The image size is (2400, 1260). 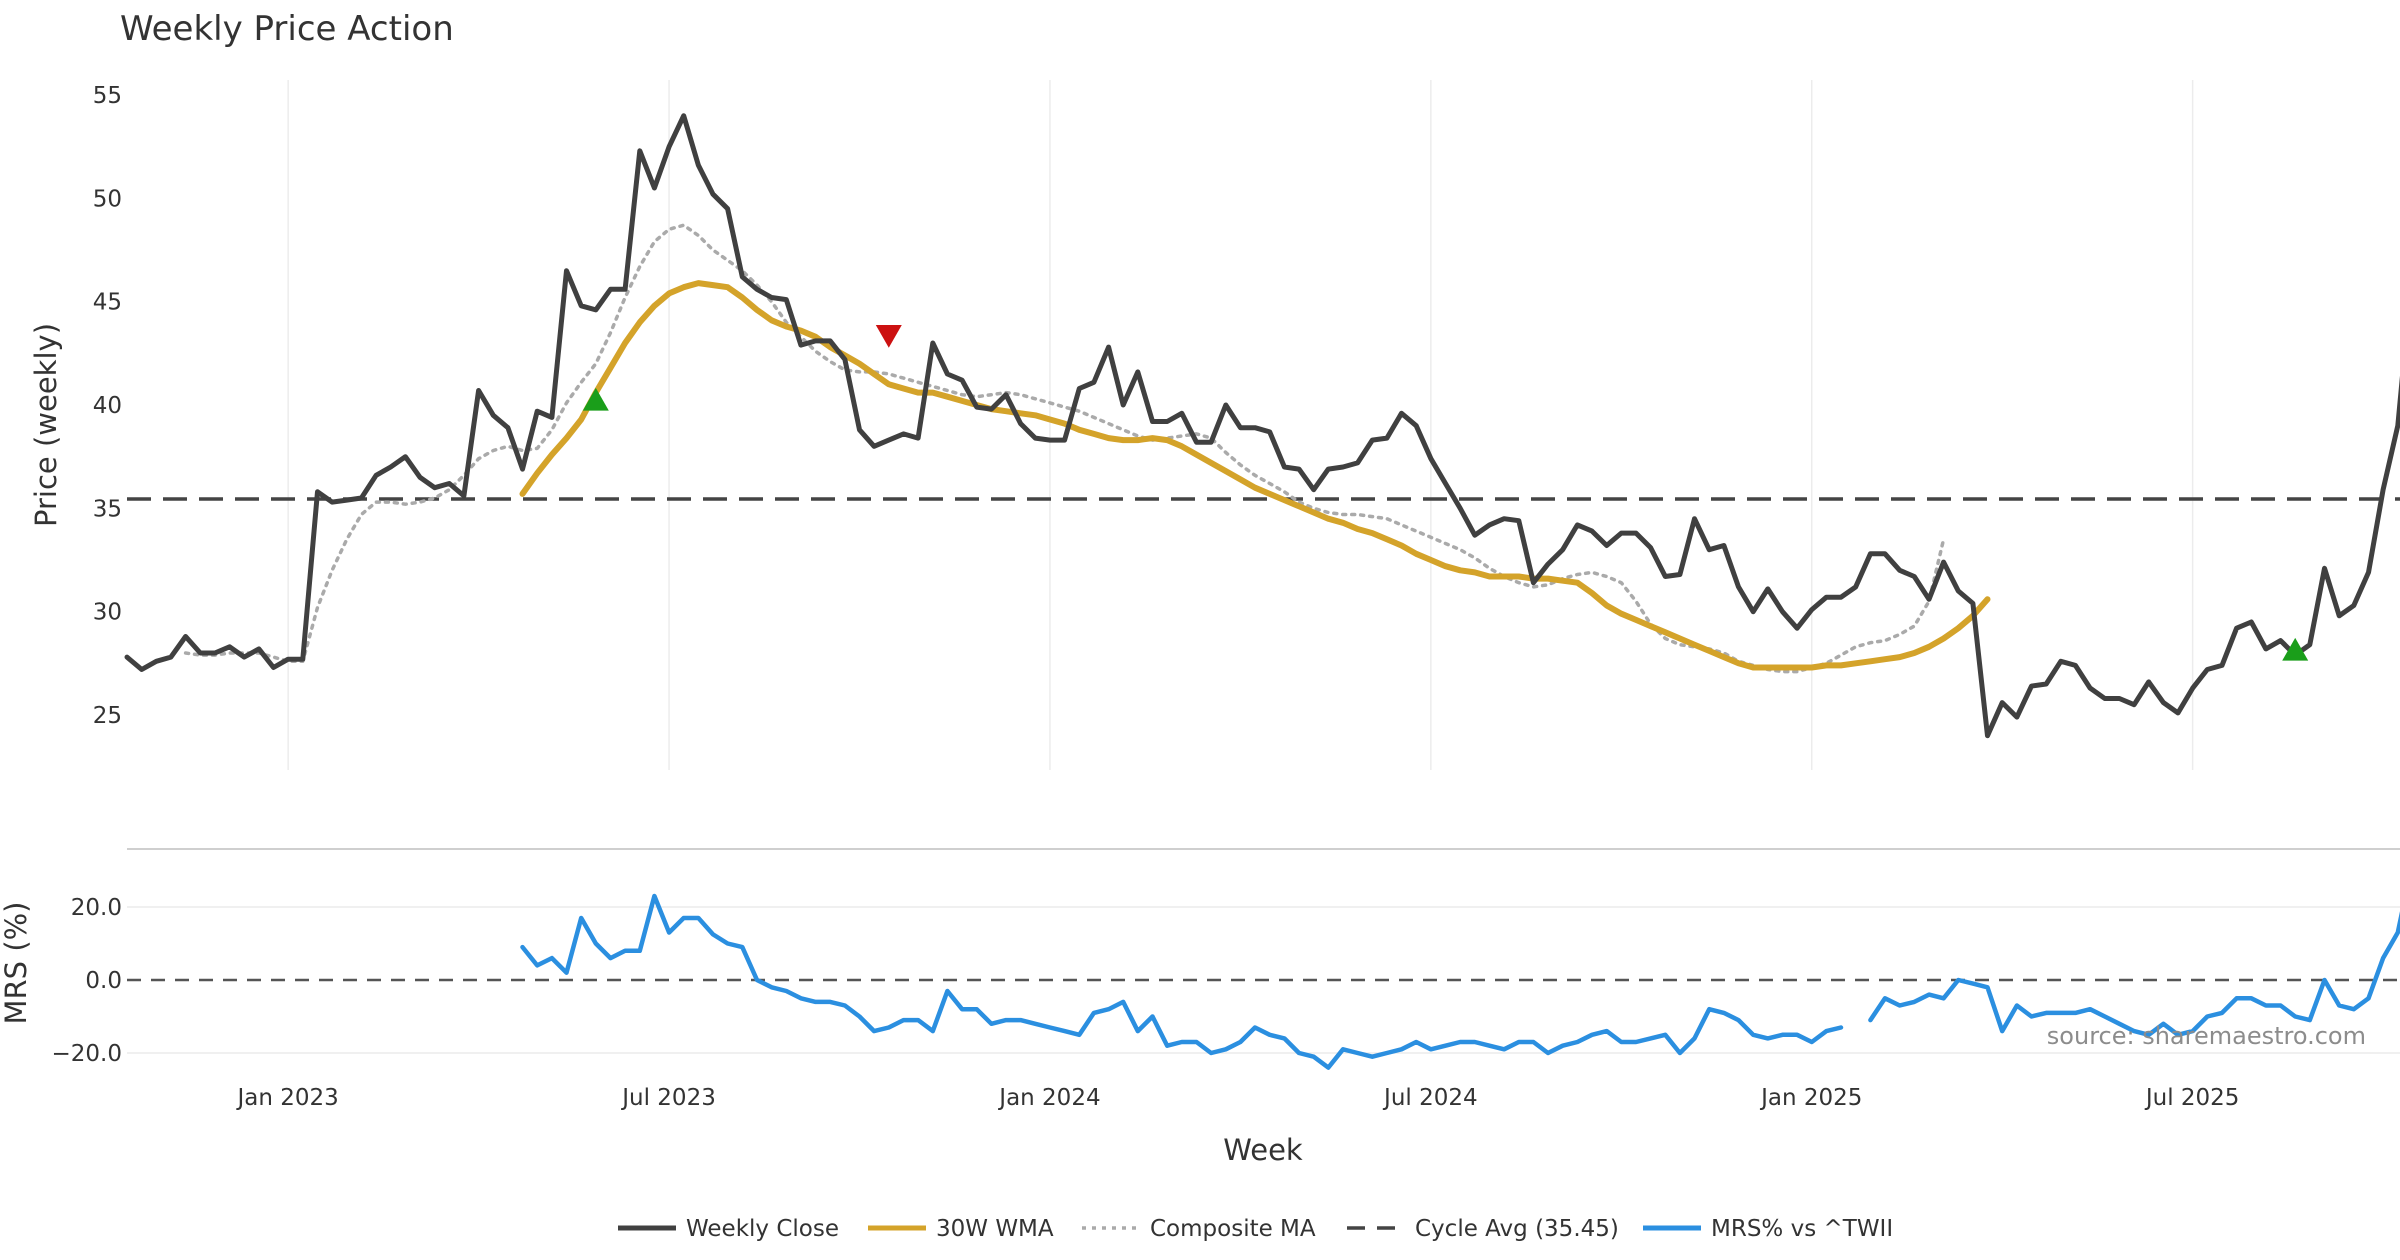 I want to click on price-y-tick-label: 35, so click(x=107, y=509).